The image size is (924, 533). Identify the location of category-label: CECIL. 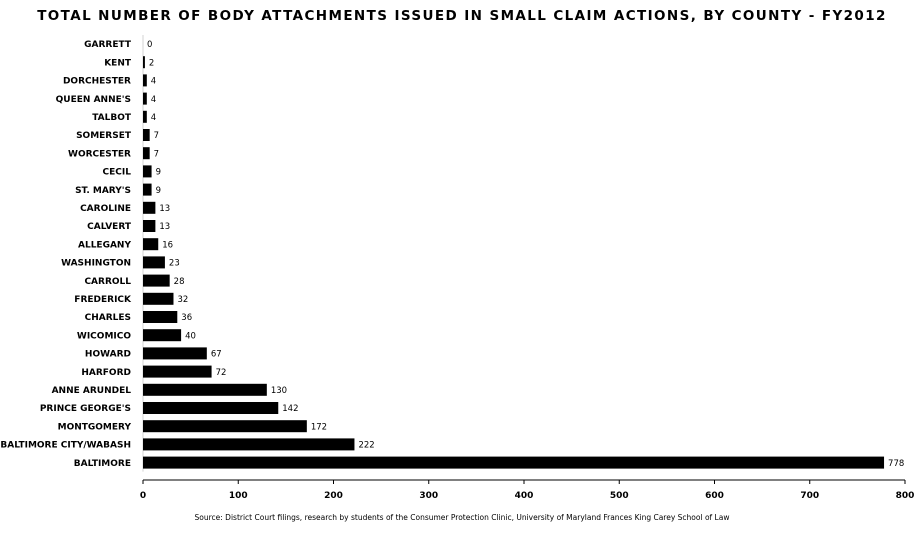
(117, 173).